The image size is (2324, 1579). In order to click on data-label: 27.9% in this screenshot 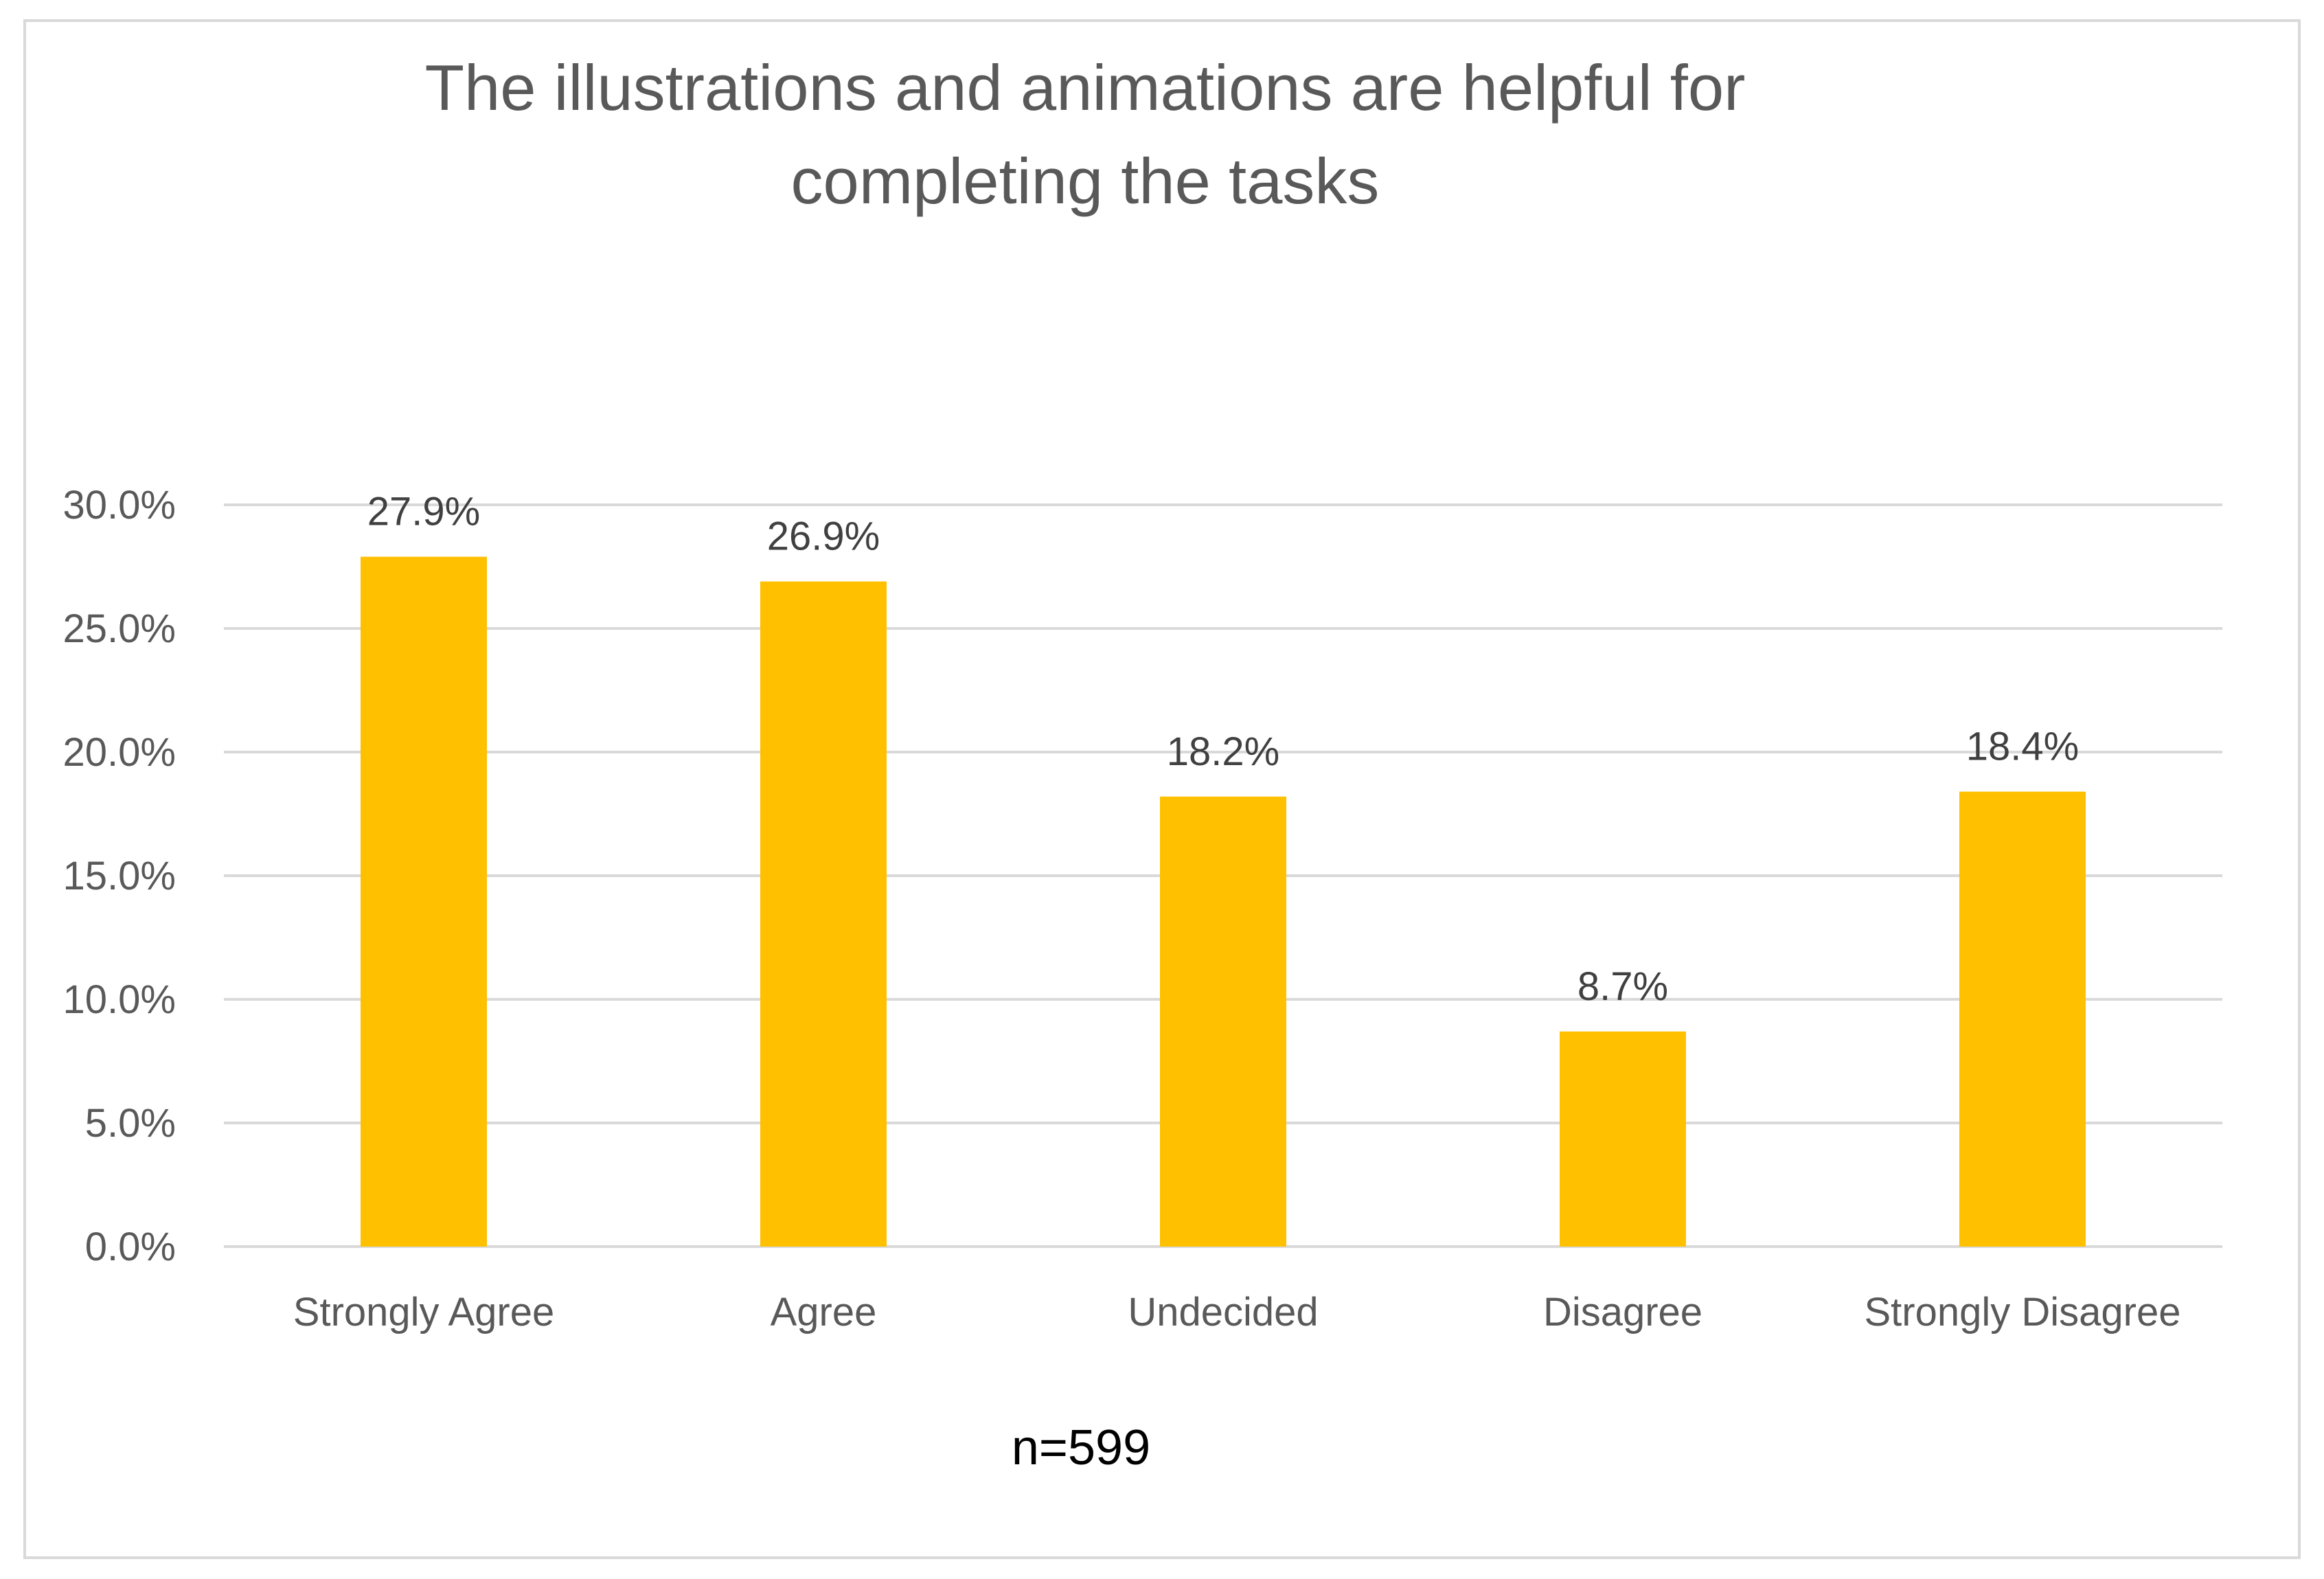, I will do `click(424, 512)`.